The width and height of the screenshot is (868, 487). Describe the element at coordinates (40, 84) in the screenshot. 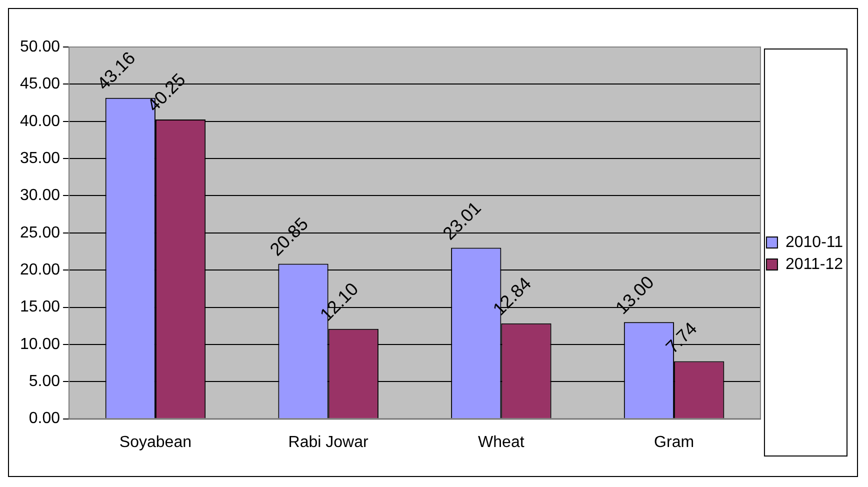

I see `y-tick-label: 45.00` at that location.